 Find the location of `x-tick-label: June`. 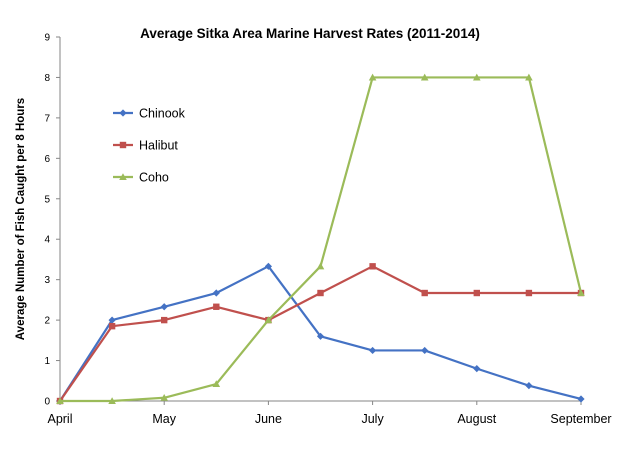

x-tick-label: June is located at coordinates (268, 419).